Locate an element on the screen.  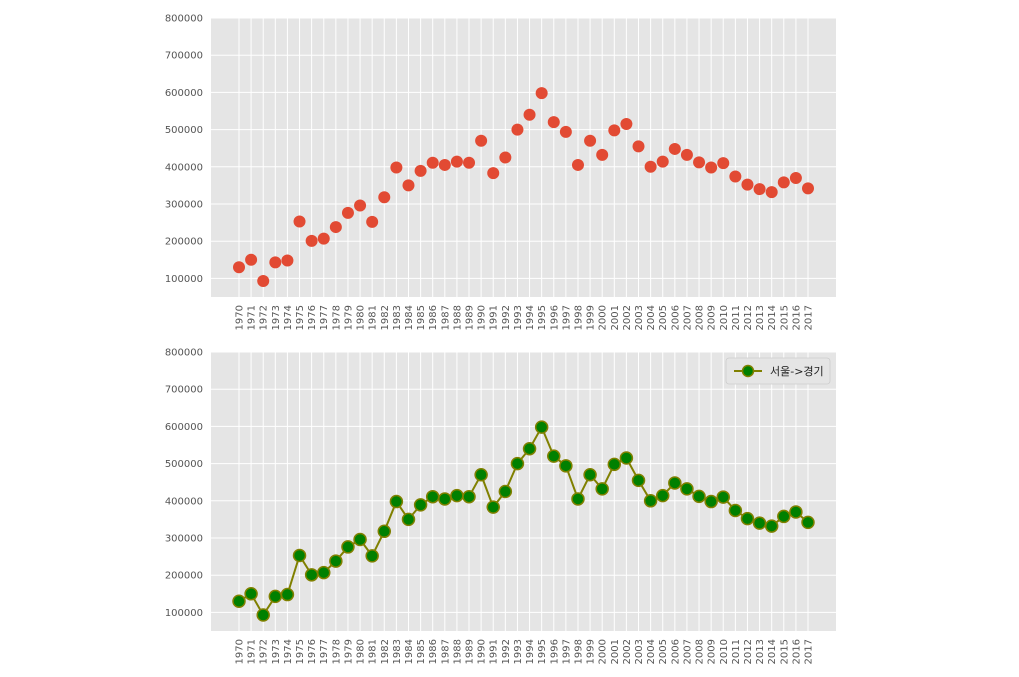
x-tick-label: 2001 is located at coordinates (615, 317).